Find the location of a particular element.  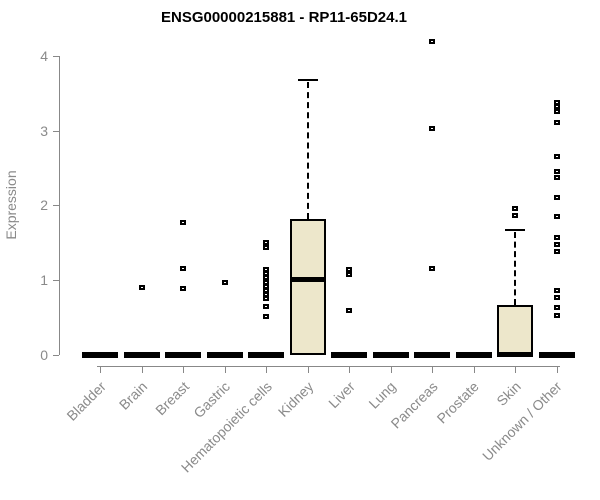

x-tick-label: Unknown / Other is located at coordinates (522, 421).